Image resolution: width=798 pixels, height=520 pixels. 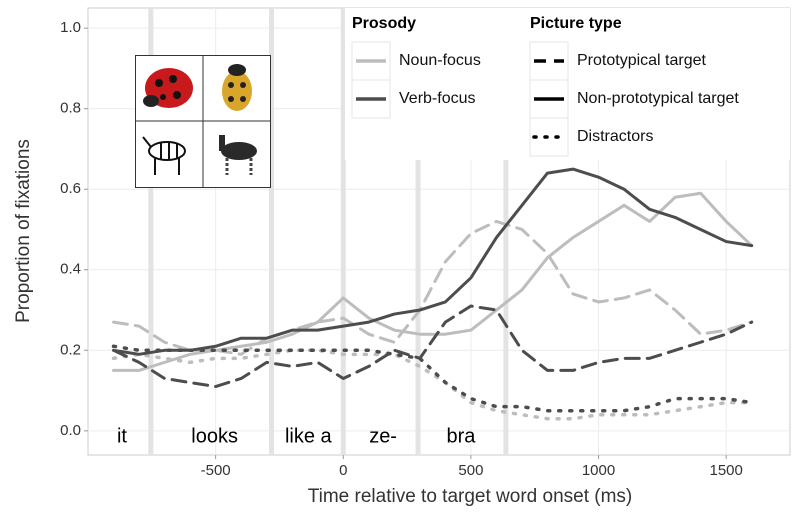 What do you see at coordinates (214, 436) in the screenshot?
I see `word-label: looks` at bounding box center [214, 436].